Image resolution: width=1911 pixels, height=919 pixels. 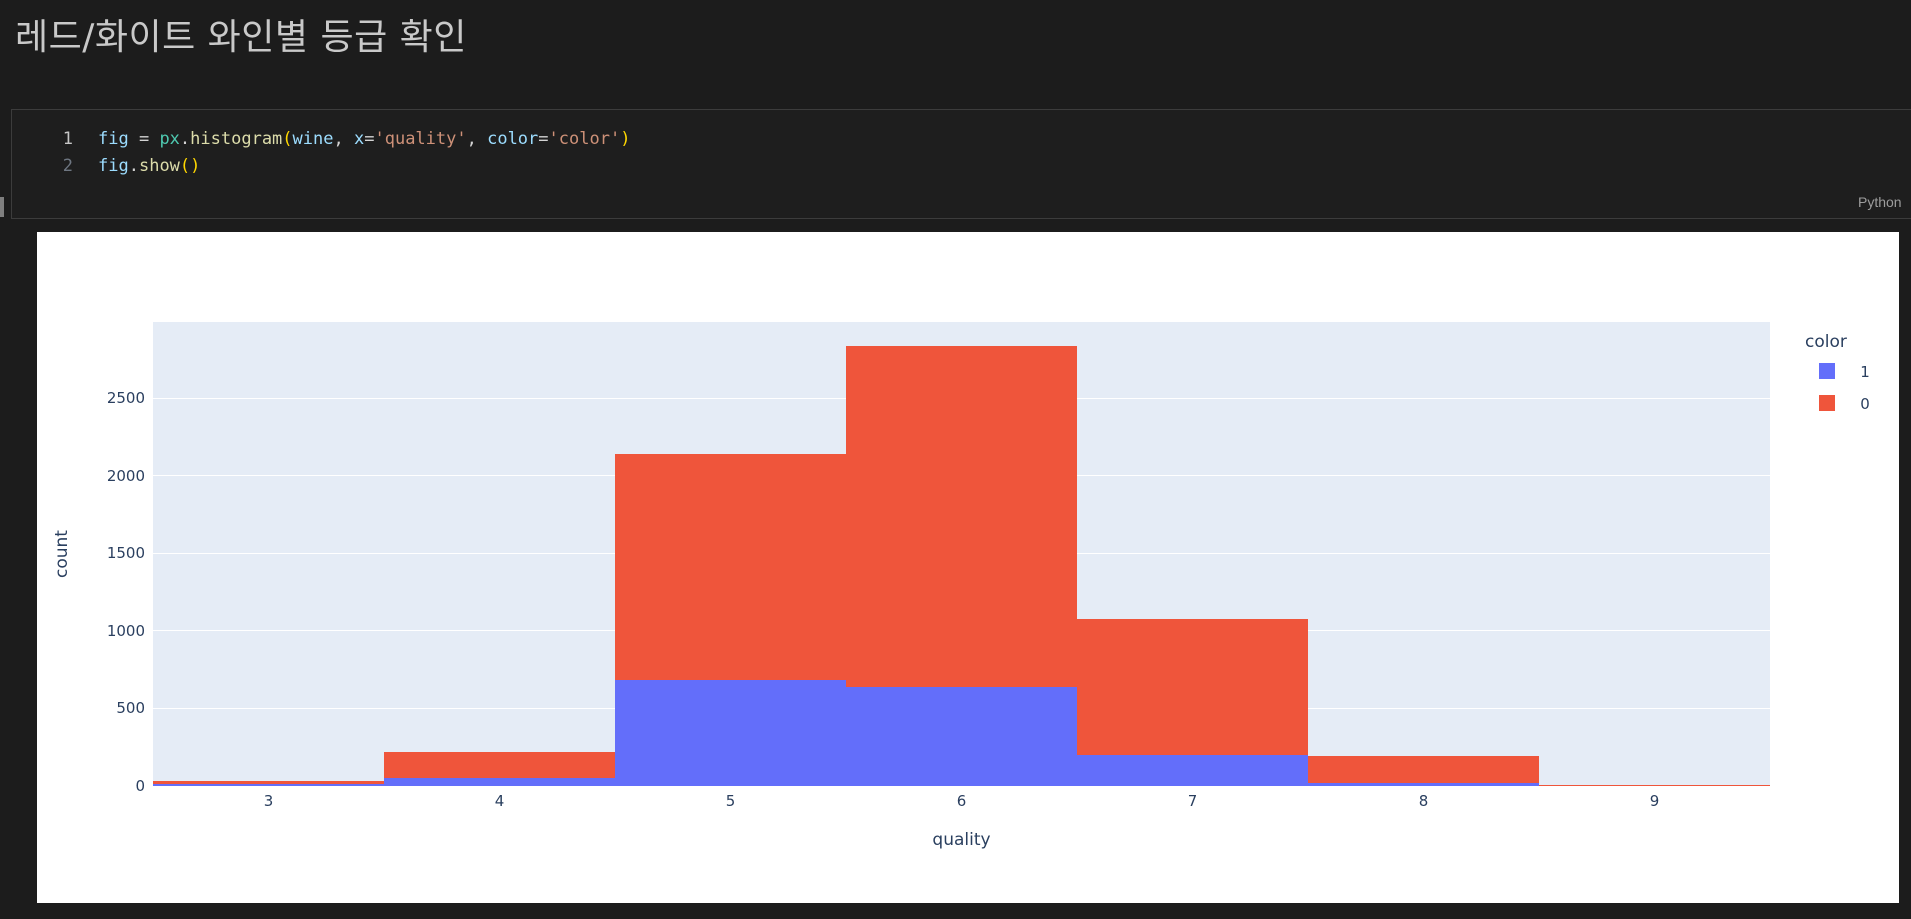 What do you see at coordinates (140, 786) in the screenshot?
I see `y-tick-label: 0` at bounding box center [140, 786].